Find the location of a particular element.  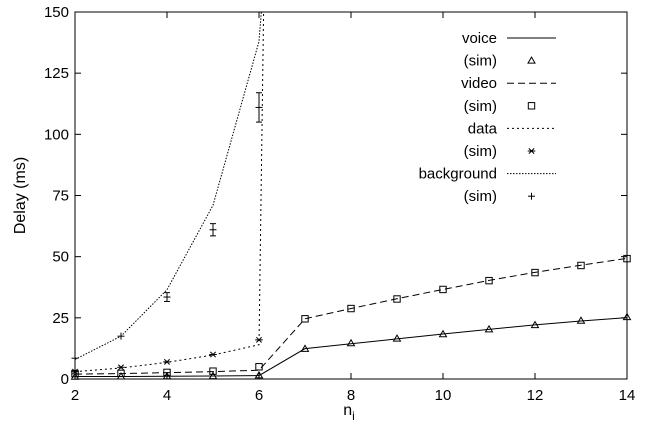

y-tick-label: 100 is located at coordinates (56, 134).